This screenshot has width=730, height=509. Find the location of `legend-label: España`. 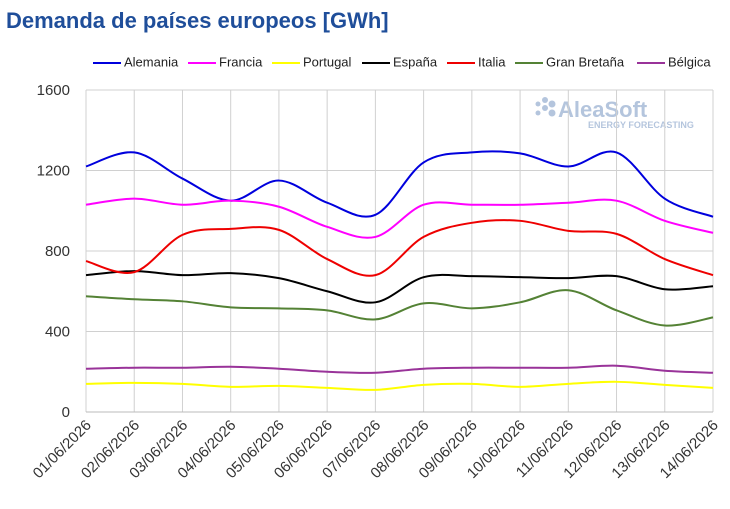

legend-label: España is located at coordinates (415, 61).